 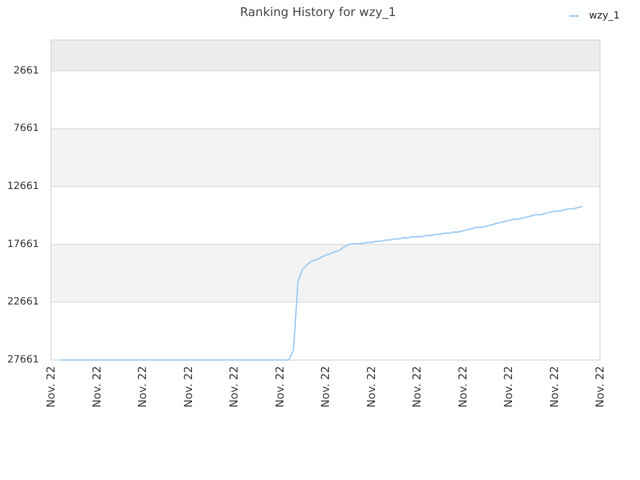 I want to click on y-tick-label: 22661, so click(x=23, y=302).